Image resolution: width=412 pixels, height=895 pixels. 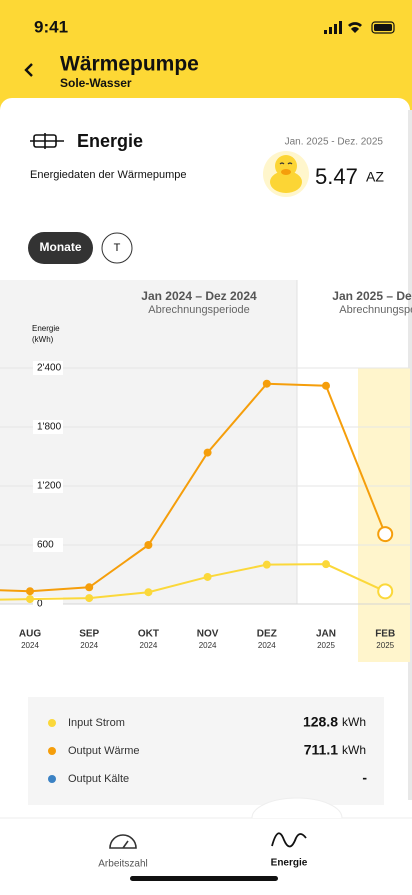 I want to click on x-tick-label: FEB, so click(x=385, y=634).